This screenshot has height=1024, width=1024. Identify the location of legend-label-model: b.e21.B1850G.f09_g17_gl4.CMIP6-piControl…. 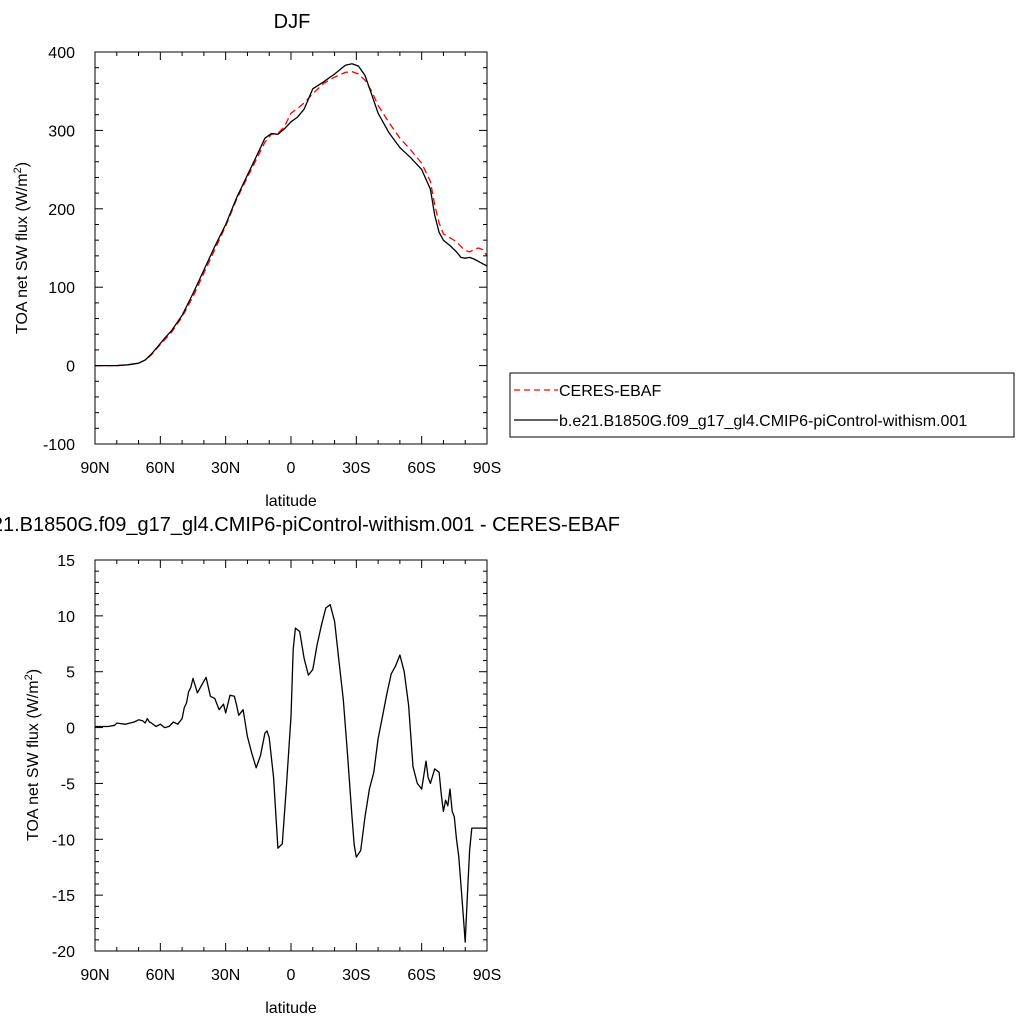
(763, 421).